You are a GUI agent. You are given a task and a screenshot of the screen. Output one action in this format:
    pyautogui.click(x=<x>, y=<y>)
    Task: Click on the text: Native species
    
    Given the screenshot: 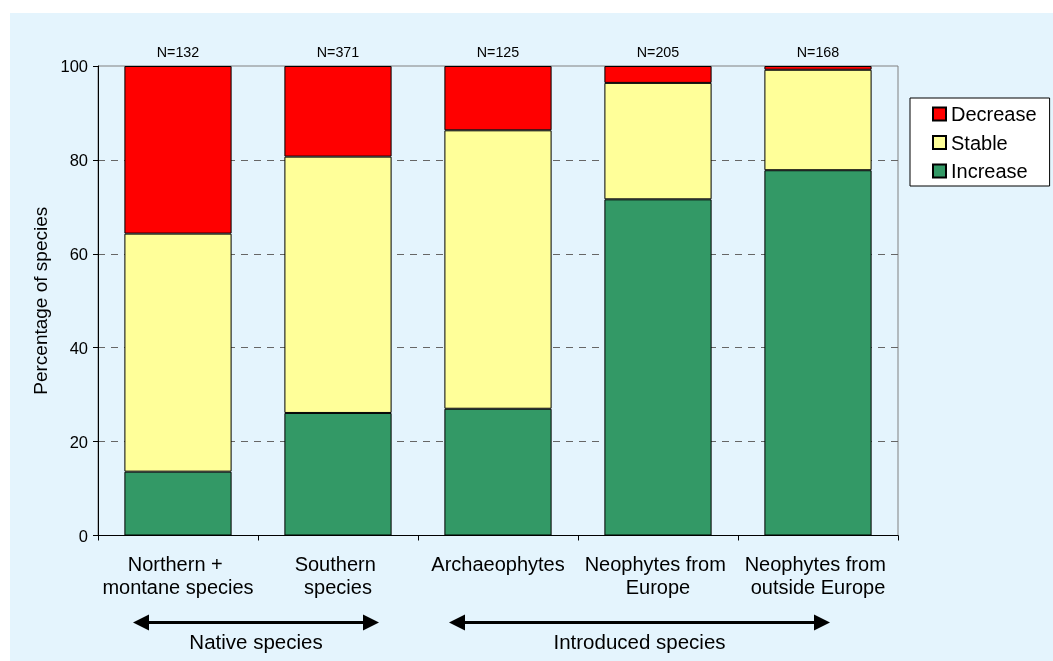 What is the action you would take?
    pyautogui.click(x=256, y=641)
    